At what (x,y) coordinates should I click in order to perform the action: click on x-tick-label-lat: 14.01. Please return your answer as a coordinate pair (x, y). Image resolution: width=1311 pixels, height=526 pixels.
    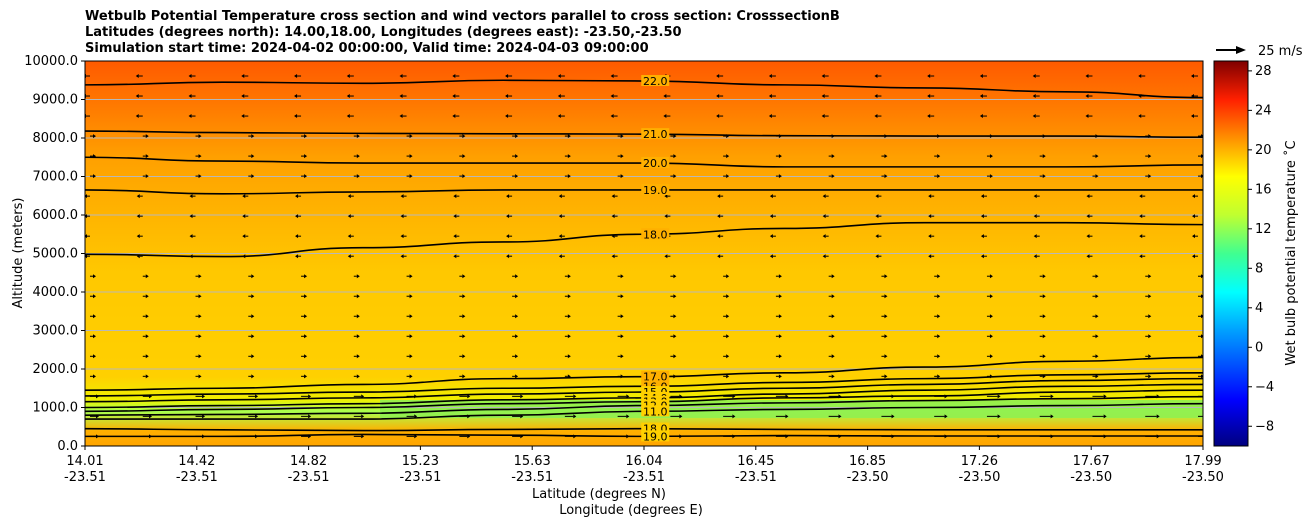
    Looking at the image, I should click on (84, 461).